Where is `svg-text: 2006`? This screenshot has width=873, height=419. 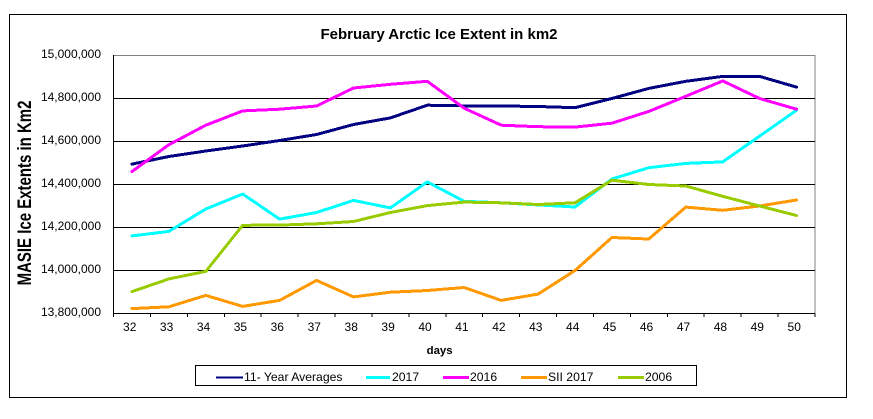
svg-text: 2006 is located at coordinates (658, 377).